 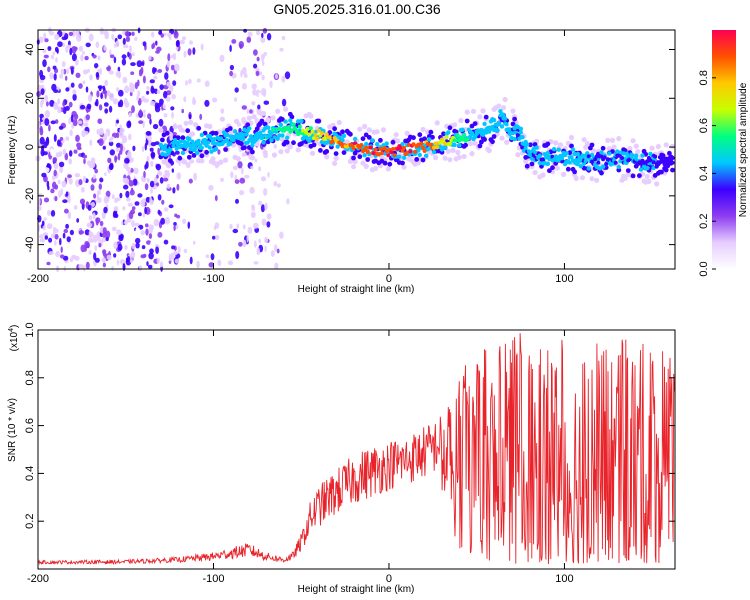 What do you see at coordinates (14, 341) in the screenshot?
I see `snr-scale-base: (x10` at bounding box center [14, 341].